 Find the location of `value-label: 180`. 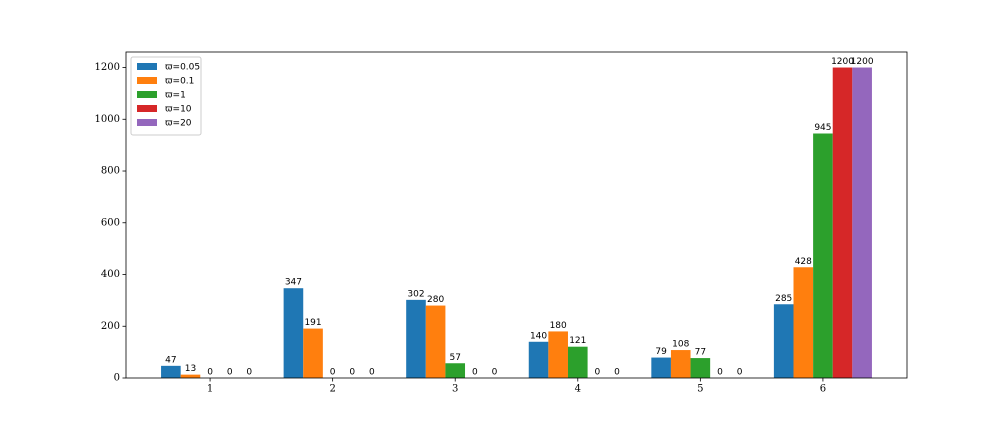

value-label: 180 is located at coordinates (558, 326).